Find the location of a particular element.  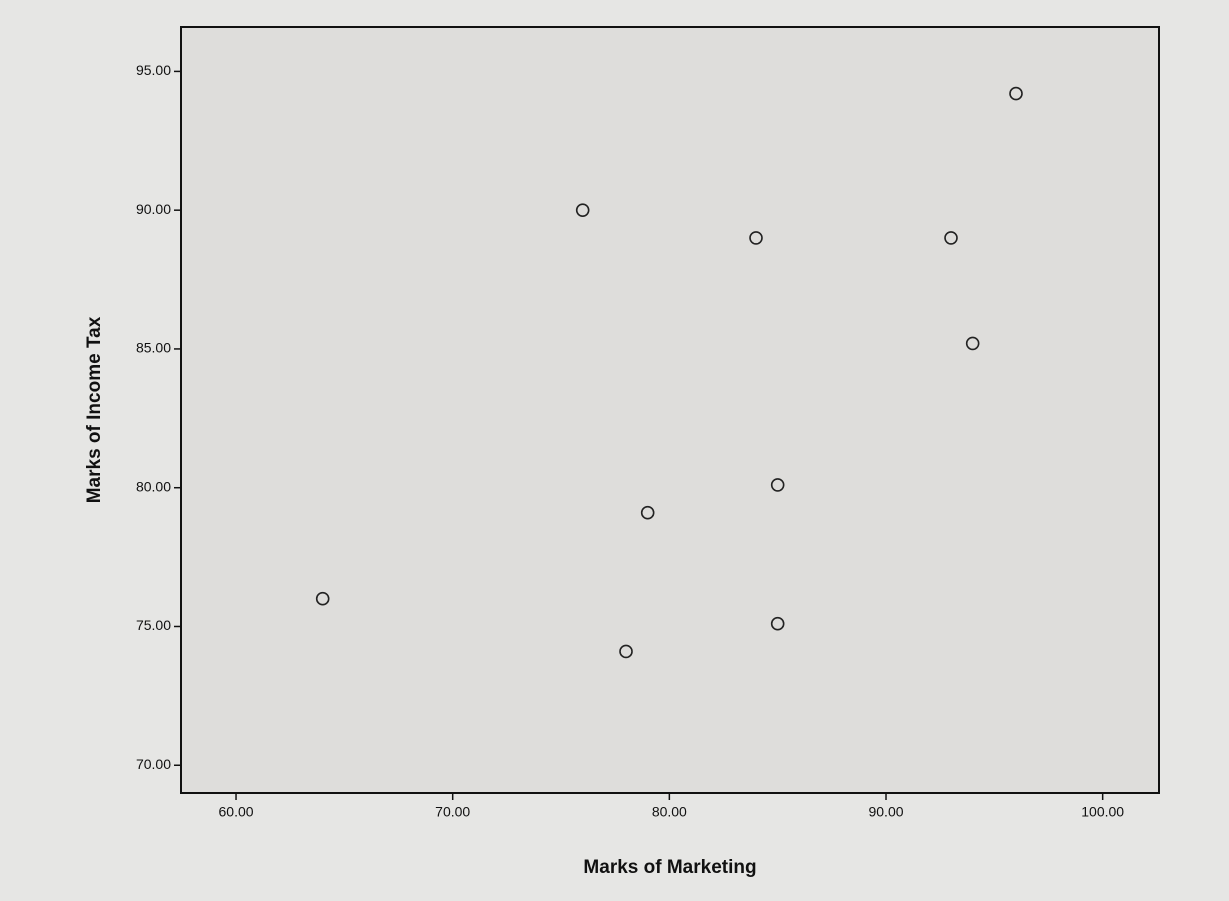

y-tick-label: 95.00 is located at coordinates (153, 70).